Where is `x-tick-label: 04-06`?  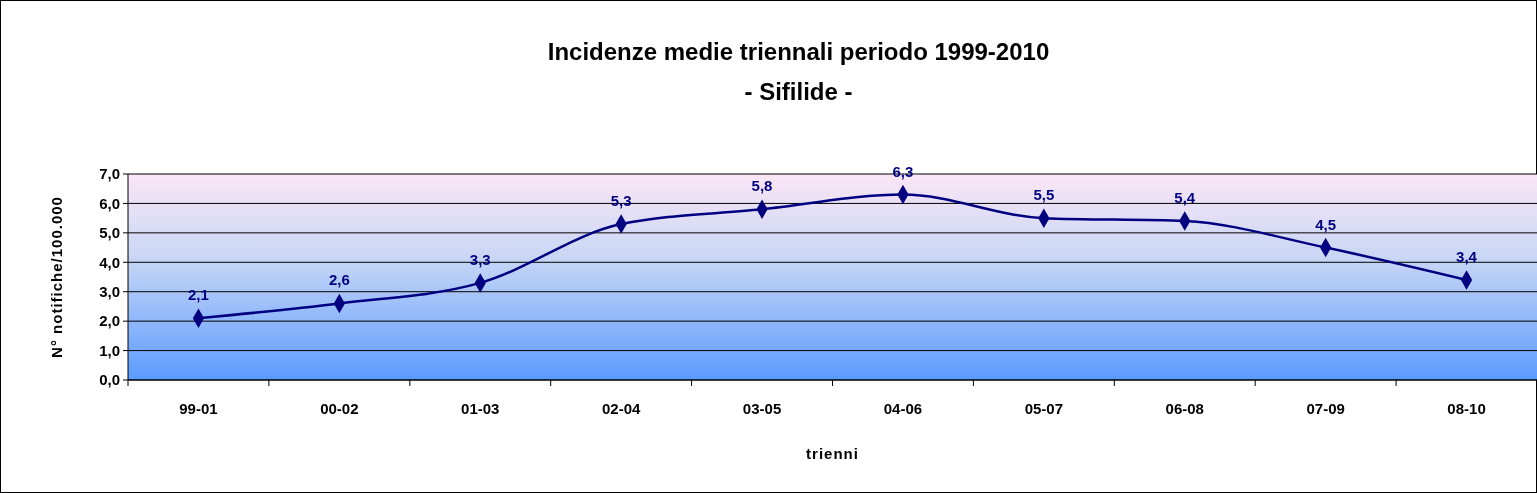
x-tick-label: 04-06 is located at coordinates (903, 408).